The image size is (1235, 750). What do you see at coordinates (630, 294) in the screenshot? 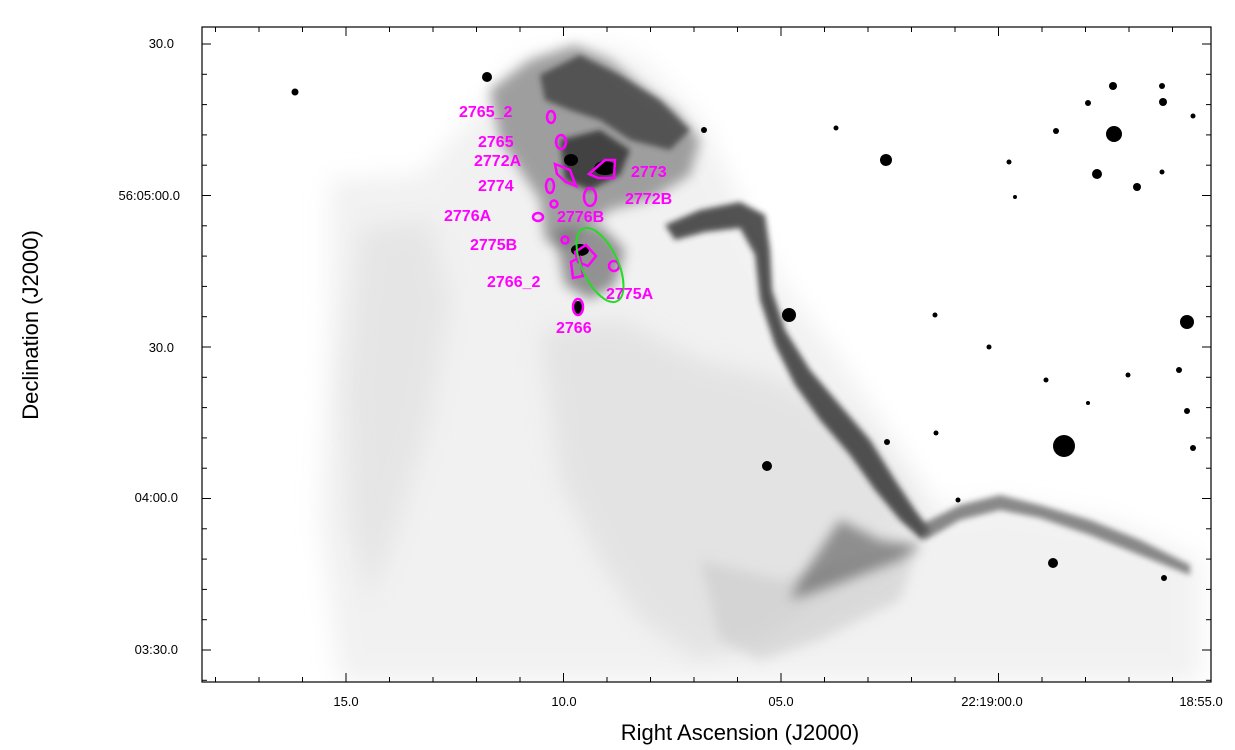
I see `label-2775A: 2775A` at bounding box center [630, 294].